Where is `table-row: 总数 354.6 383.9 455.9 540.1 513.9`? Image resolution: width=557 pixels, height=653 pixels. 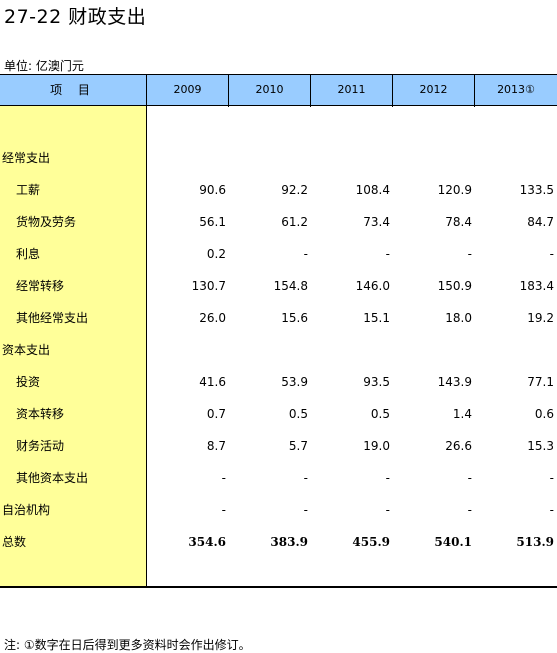
table-row: 总数 354.6 383.9 455.9 540.1 513.9 is located at coordinates (278, 542).